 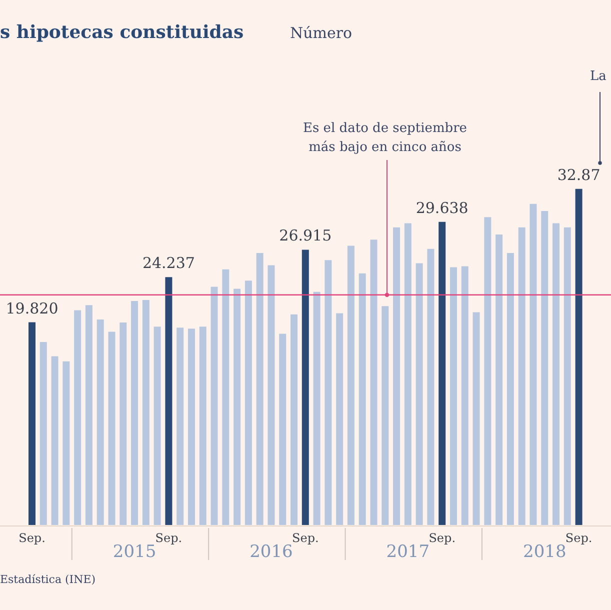 What do you see at coordinates (168, 263) in the screenshot?
I see `data-label: 24.237` at bounding box center [168, 263].